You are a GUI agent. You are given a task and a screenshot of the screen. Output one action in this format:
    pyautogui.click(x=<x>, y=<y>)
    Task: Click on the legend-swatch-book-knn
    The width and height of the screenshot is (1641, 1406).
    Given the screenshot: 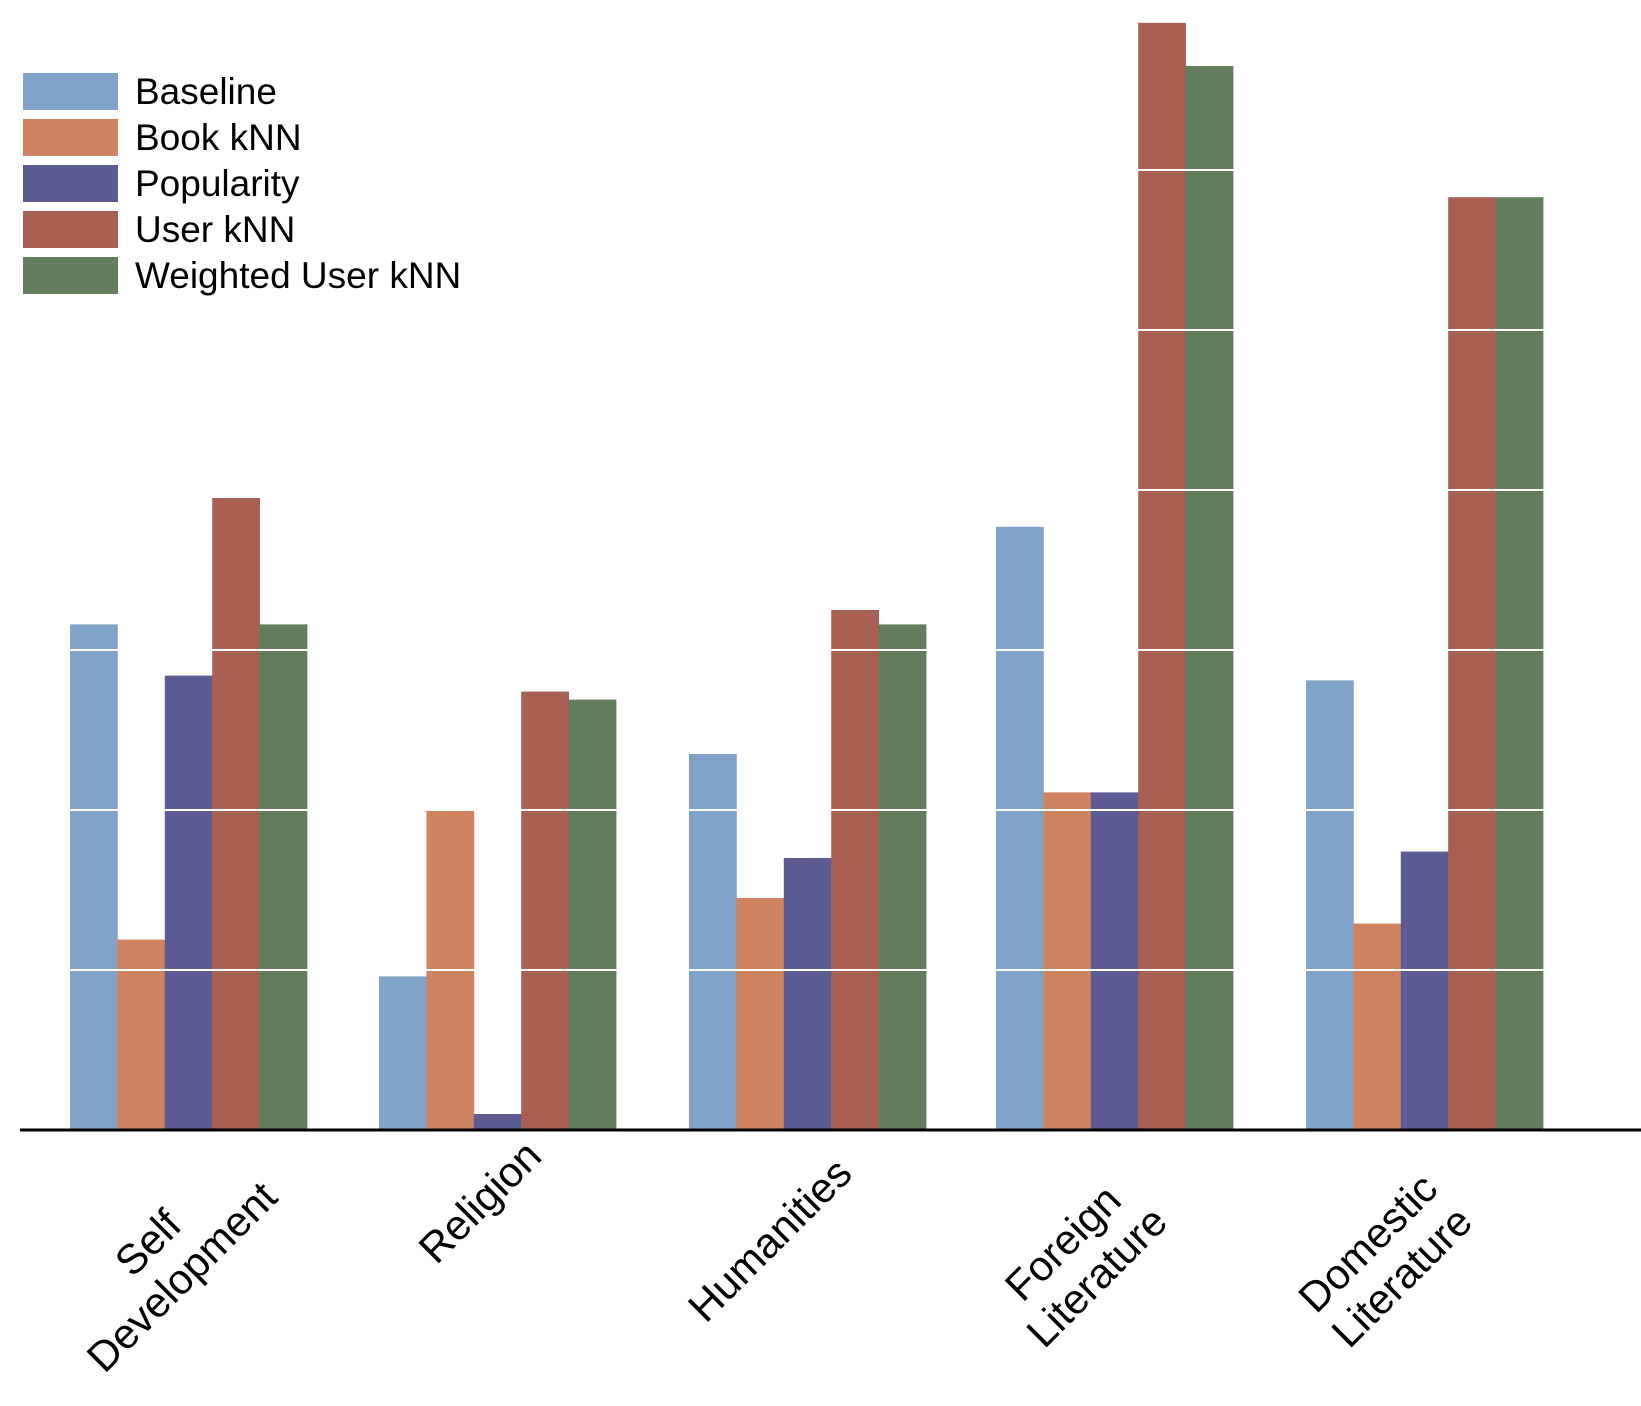 What is the action you would take?
    pyautogui.click(x=70, y=137)
    